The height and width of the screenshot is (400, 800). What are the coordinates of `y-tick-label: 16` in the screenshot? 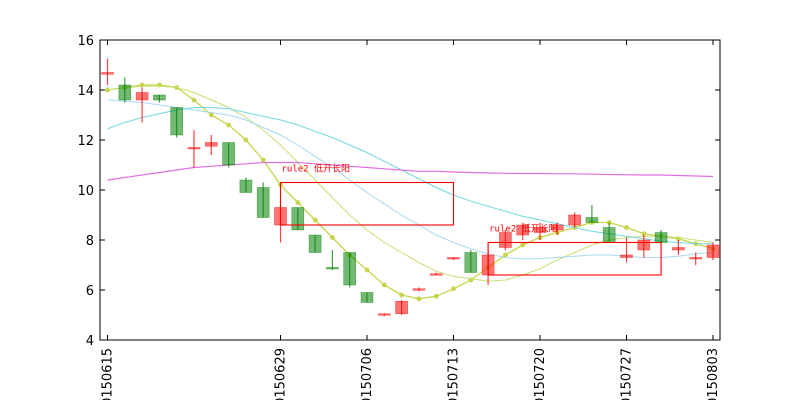 It's located at (85, 41).